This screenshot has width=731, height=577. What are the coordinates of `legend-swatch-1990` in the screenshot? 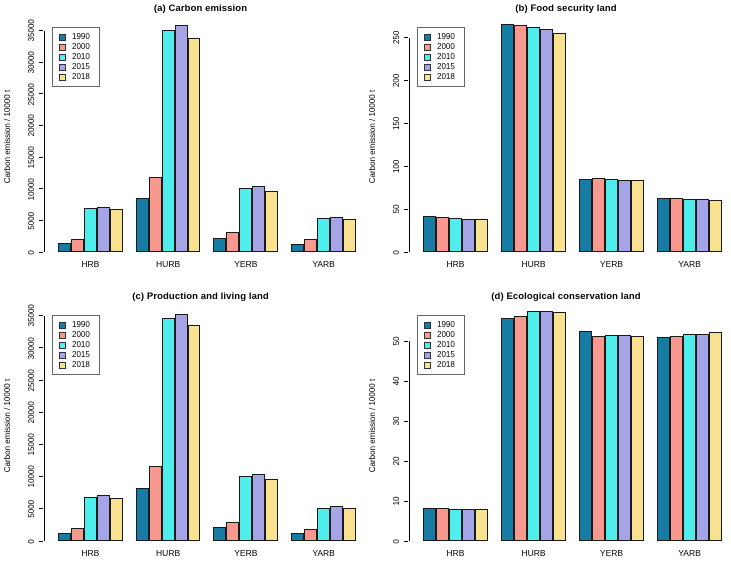 It's located at (427, 37).